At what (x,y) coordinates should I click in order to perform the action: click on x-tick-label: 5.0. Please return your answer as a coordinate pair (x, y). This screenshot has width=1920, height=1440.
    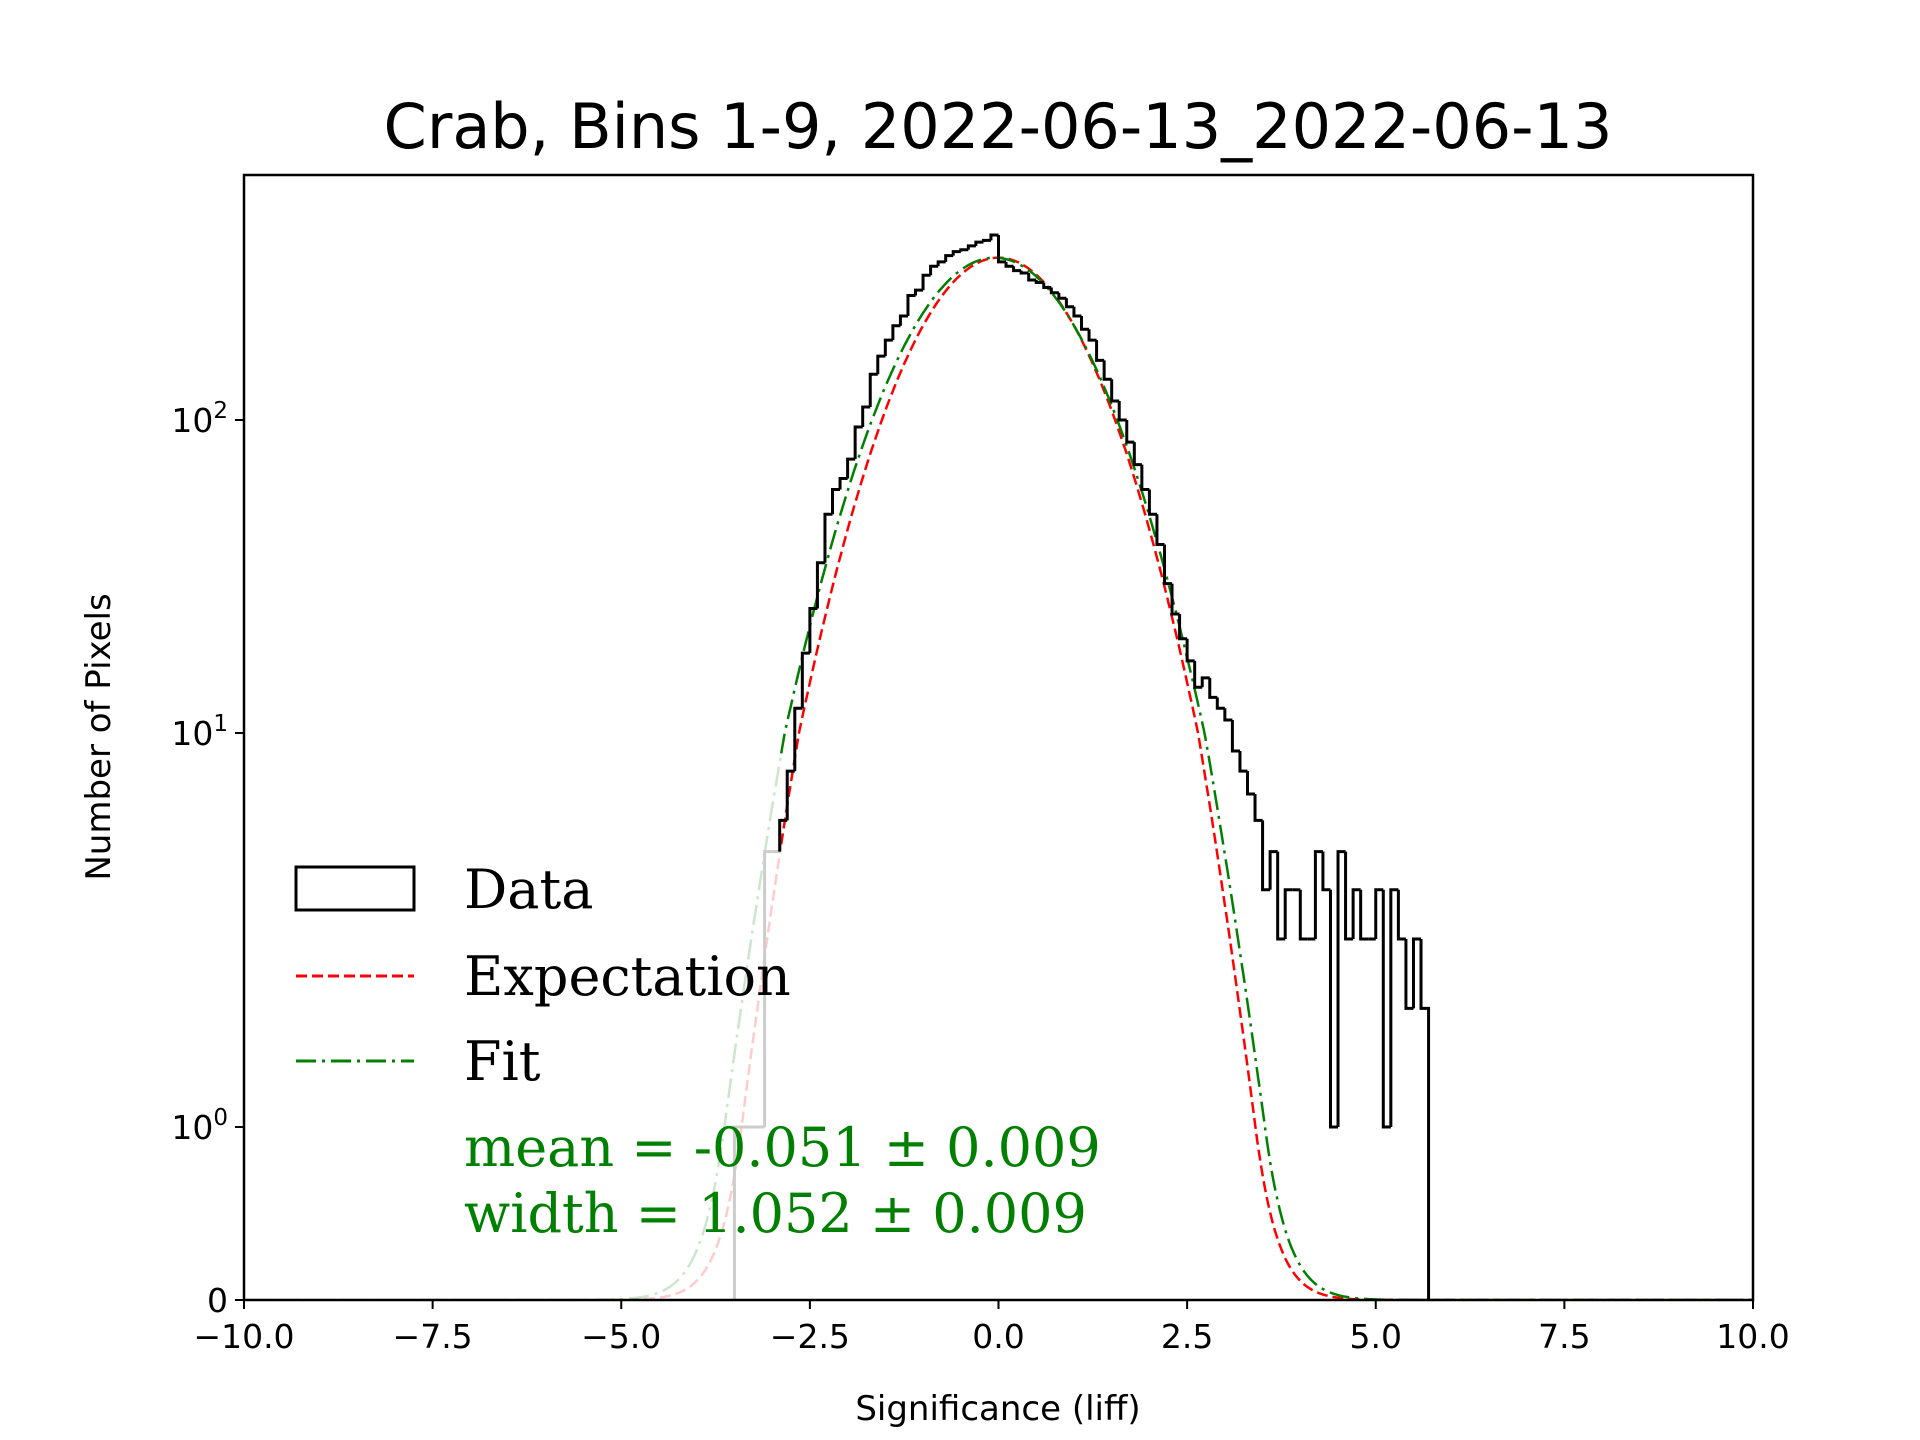
    Looking at the image, I should click on (1376, 1336).